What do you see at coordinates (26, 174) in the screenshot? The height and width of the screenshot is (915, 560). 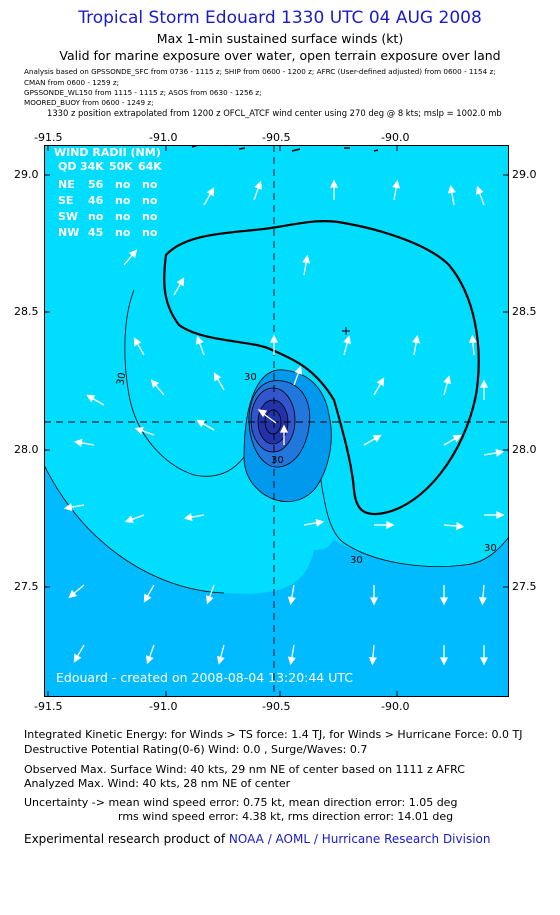 I see `y-tick-left: 29.0` at bounding box center [26, 174].